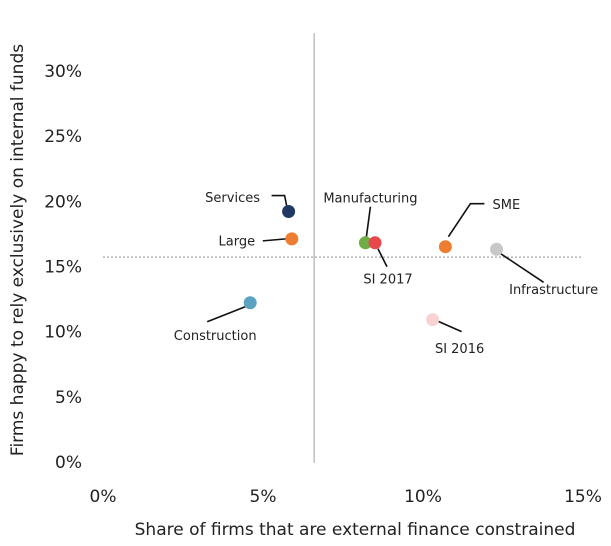 The height and width of the screenshot is (546, 611). What do you see at coordinates (459, 349) in the screenshot?
I see `point-label: SI 2016` at bounding box center [459, 349].